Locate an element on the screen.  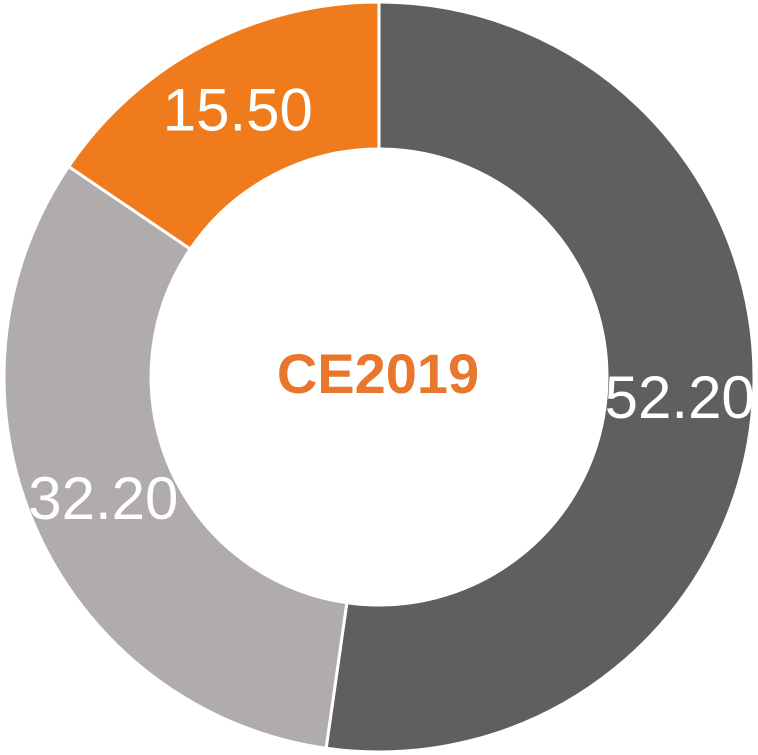
data-label: 32.20 is located at coordinates (103, 498).